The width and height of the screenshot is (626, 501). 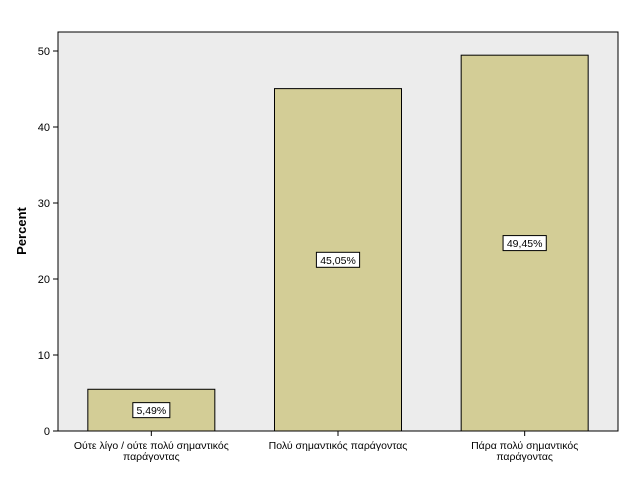 What do you see at coordinates (44, 52) in the screenshot?
I see `y-tick-label: 50` at bounding box center [44, 52].